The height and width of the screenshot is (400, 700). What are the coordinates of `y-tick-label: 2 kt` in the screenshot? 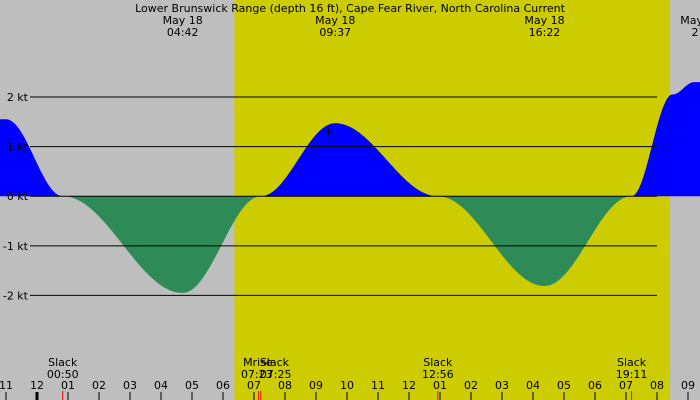 It's located at (18, 97).